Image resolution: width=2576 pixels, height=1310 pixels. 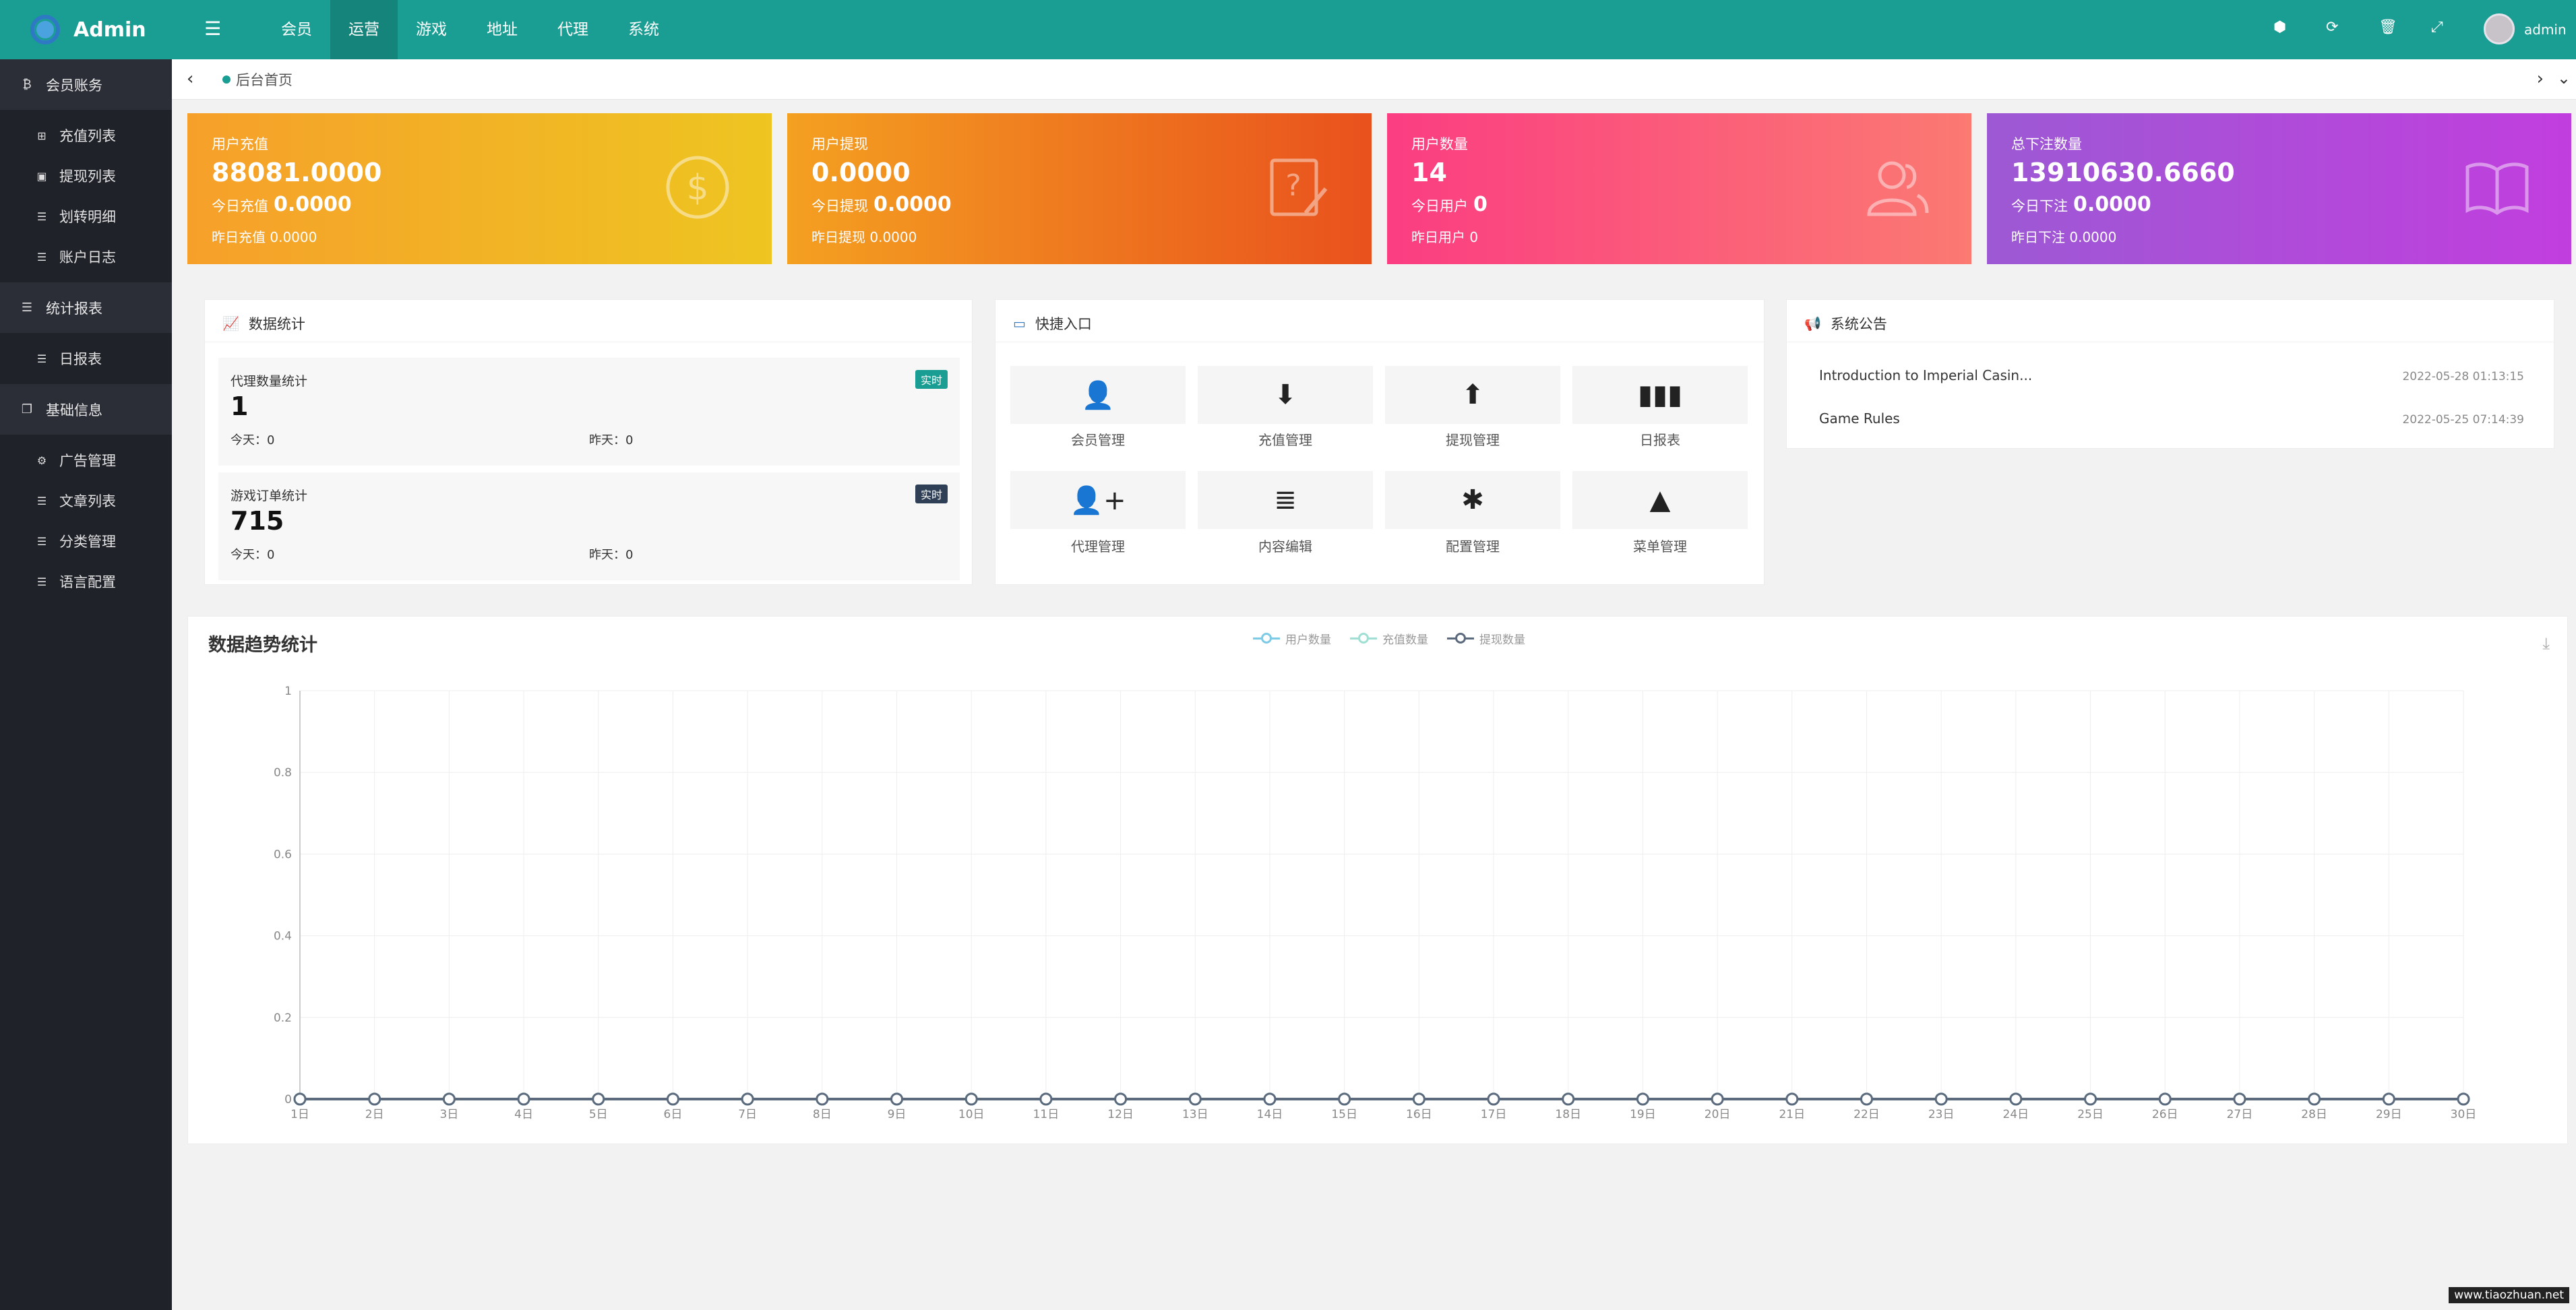 I want to click on card-today-label: 今日下注, so click(x=2039, y=206).